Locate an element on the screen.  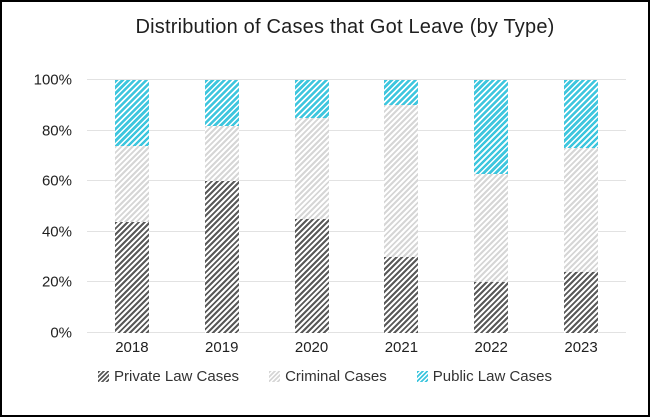
bar-2018 is located at coordinates (132, 206).